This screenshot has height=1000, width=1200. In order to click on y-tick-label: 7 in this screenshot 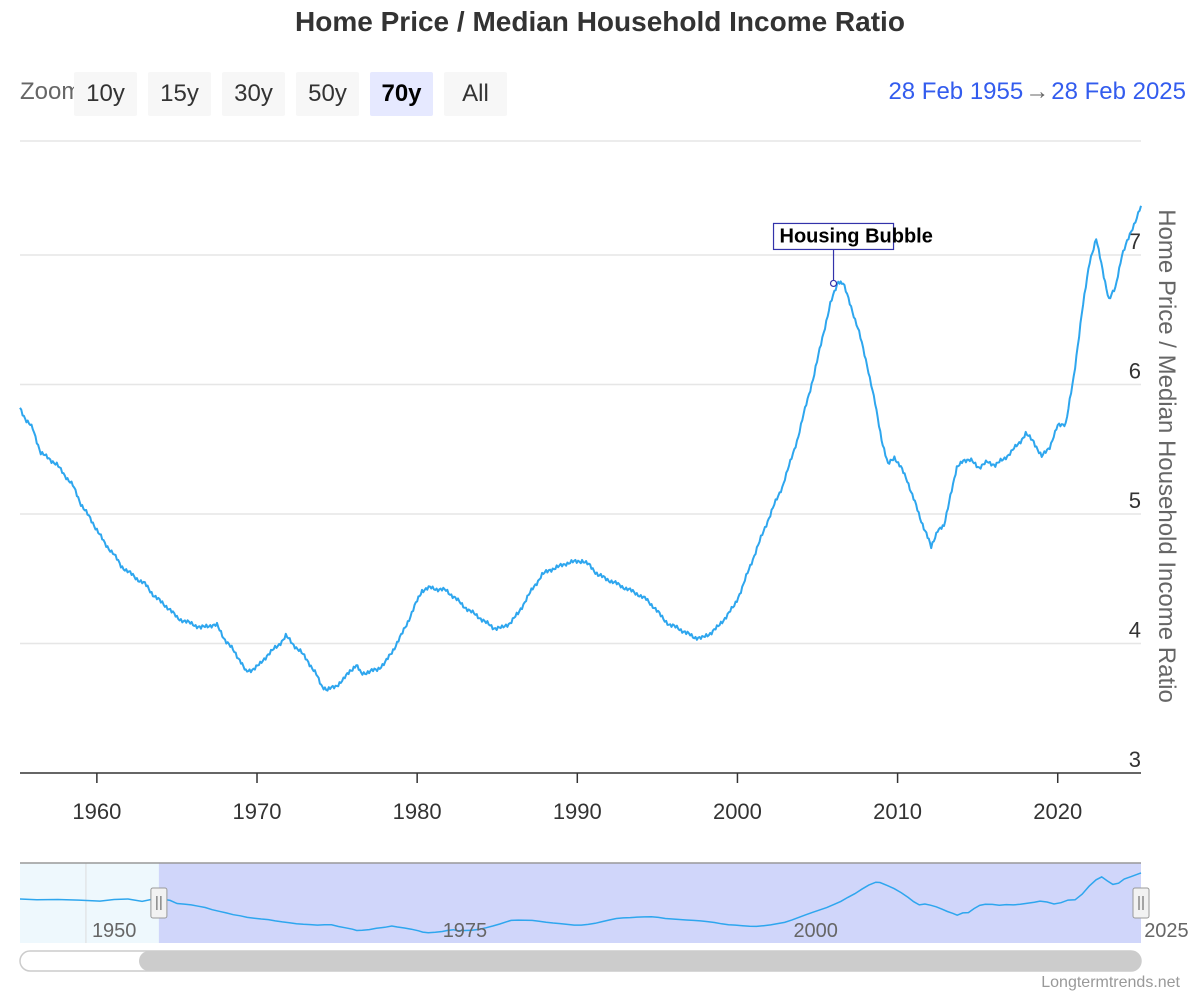, I will do `click(1135, 241)`.